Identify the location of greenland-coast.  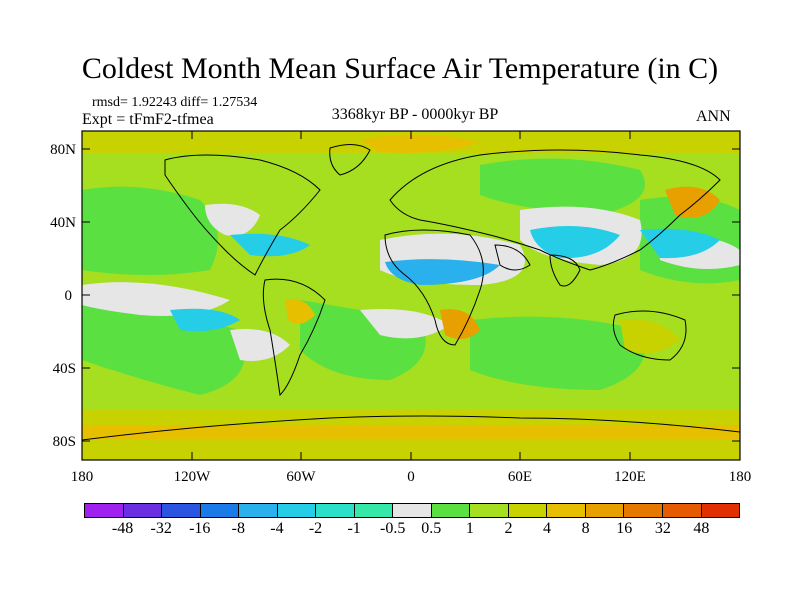
(350, 160).